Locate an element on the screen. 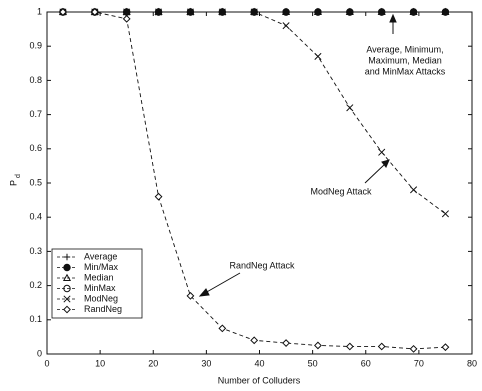  x-tick-label: 80 is located at coordinates (472, 363).